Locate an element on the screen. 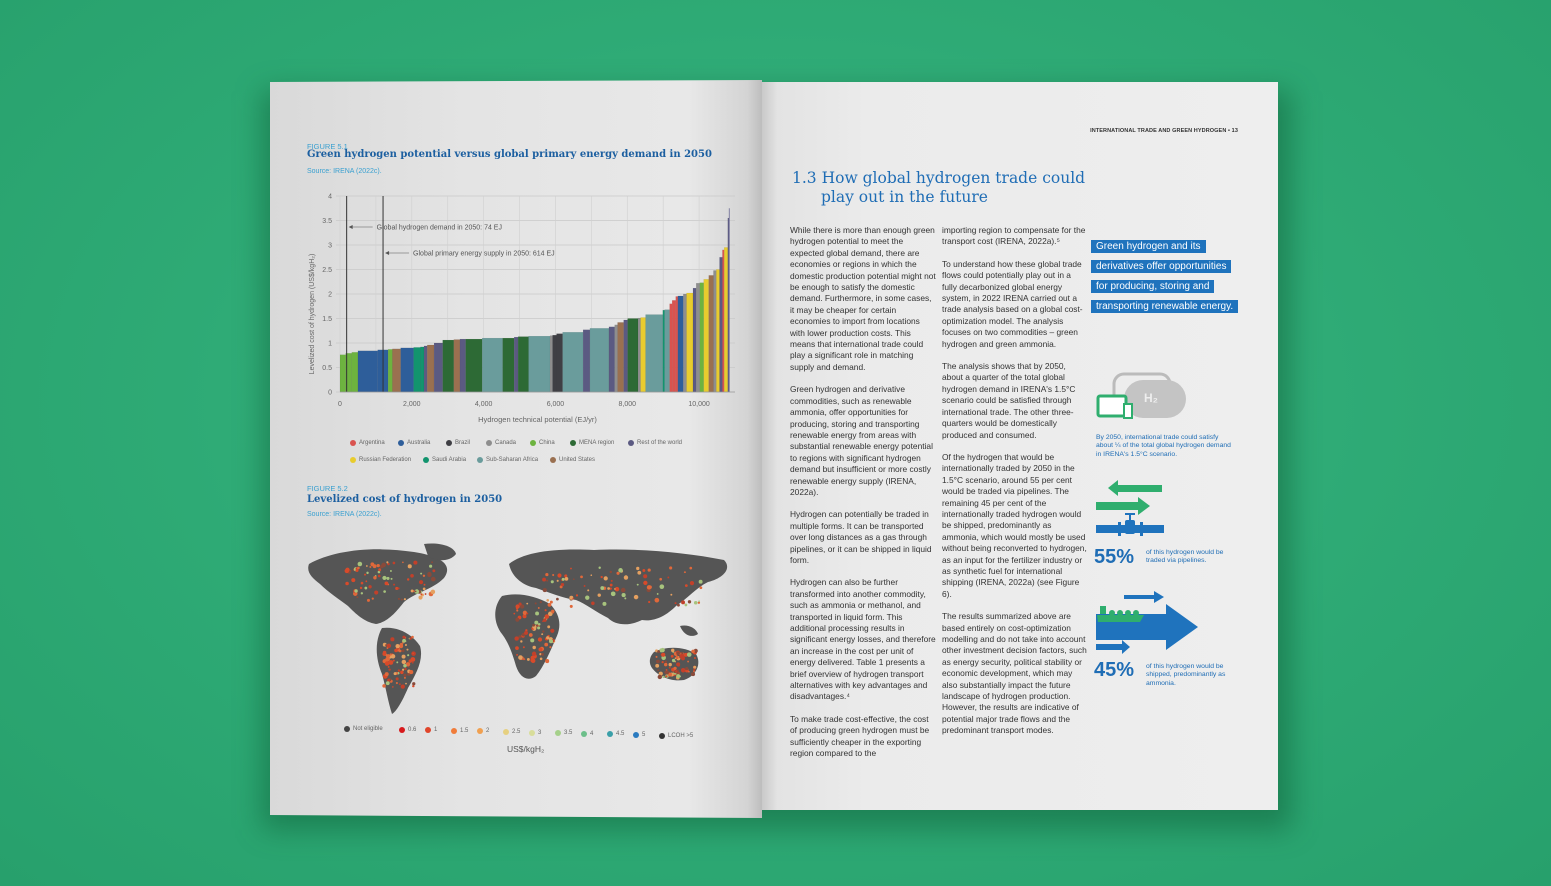 The image size is (1551, 886). map-legend-item: 0.6 is located at coordinates (407, 729).